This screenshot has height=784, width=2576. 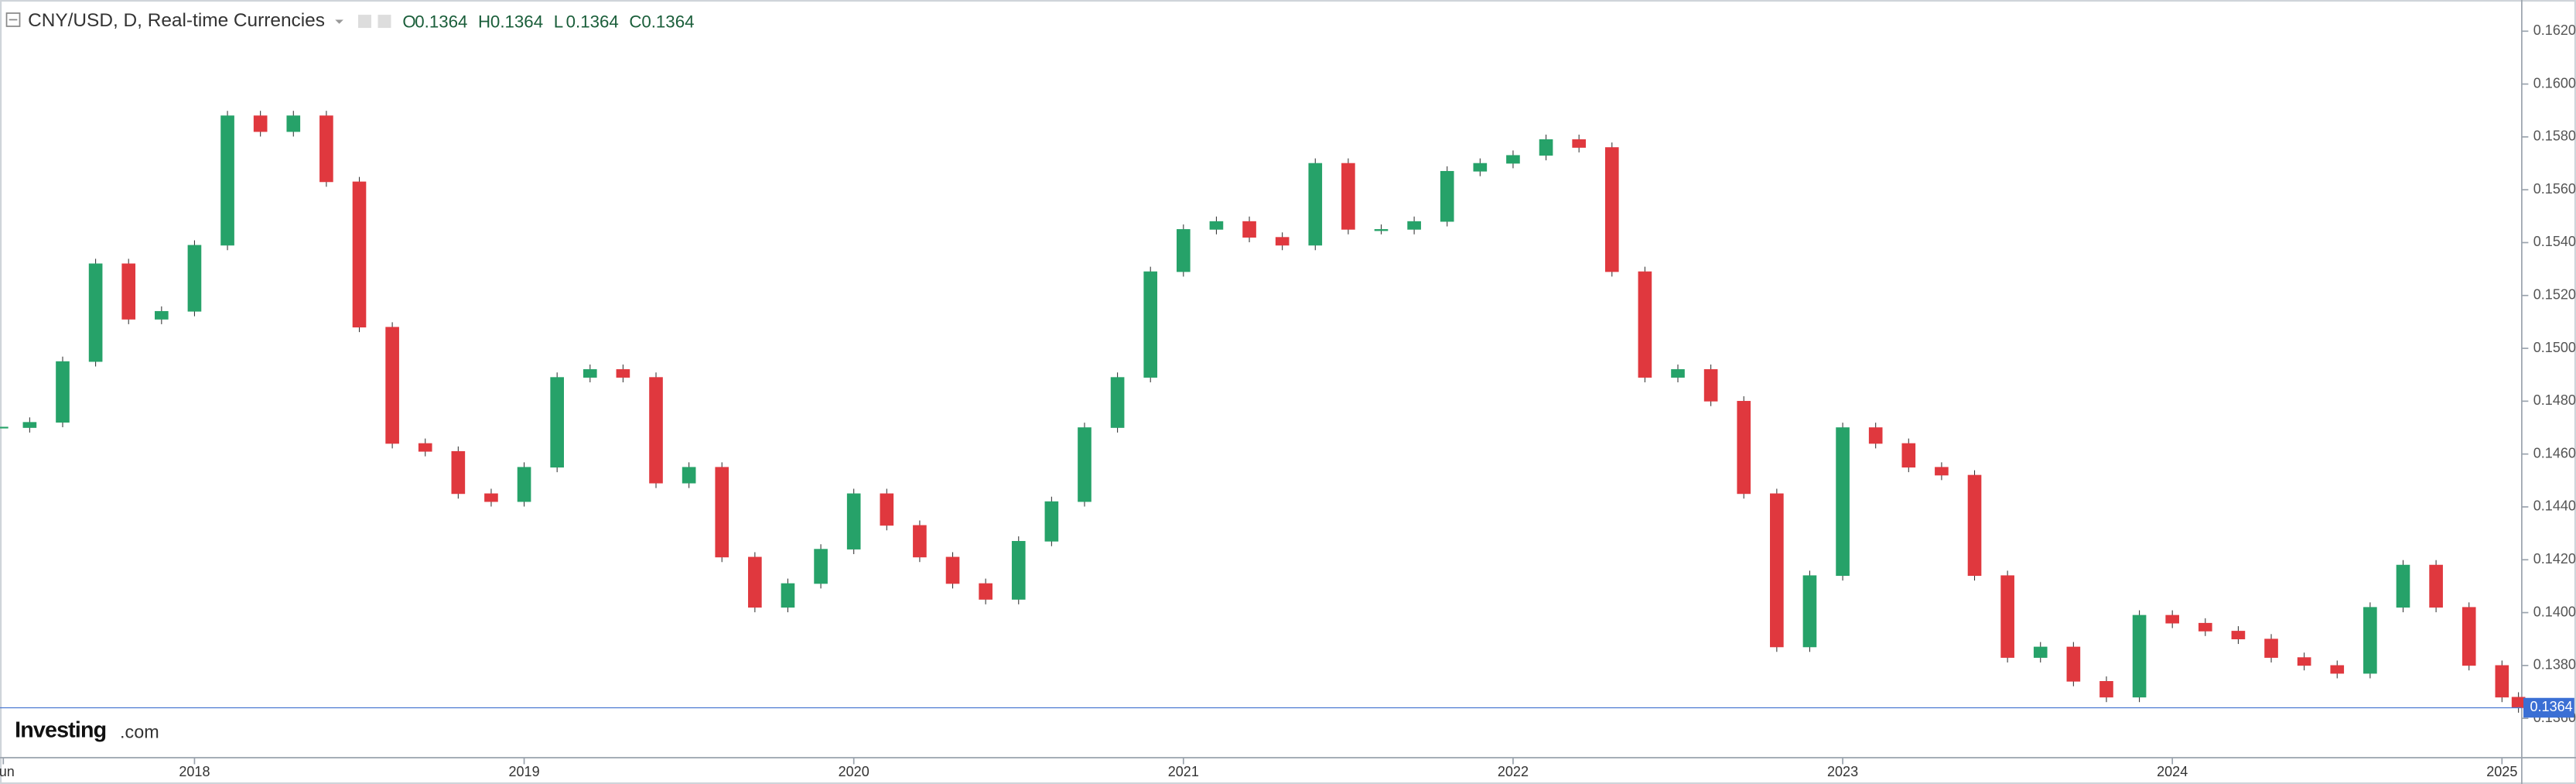 I want to click on dropdown-icon, so click(x=339, y=21).